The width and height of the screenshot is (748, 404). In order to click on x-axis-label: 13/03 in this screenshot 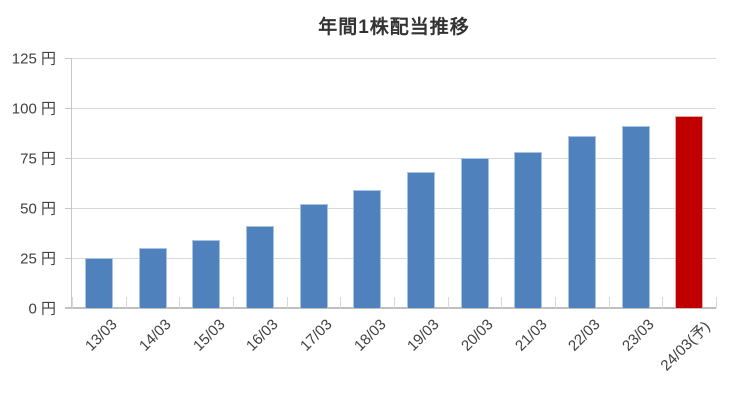, I will do `click(101, 335)`.